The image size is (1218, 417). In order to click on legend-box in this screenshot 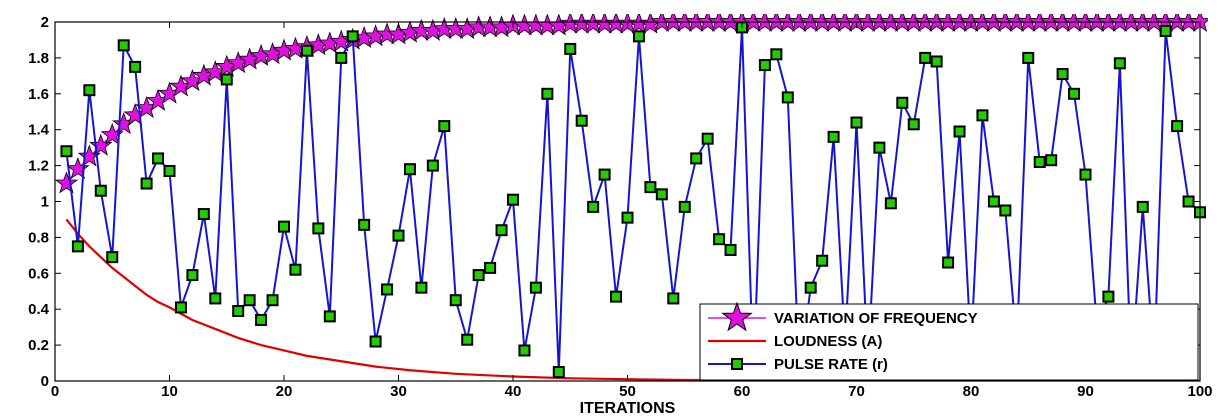, I will do `click(949, 342)`.